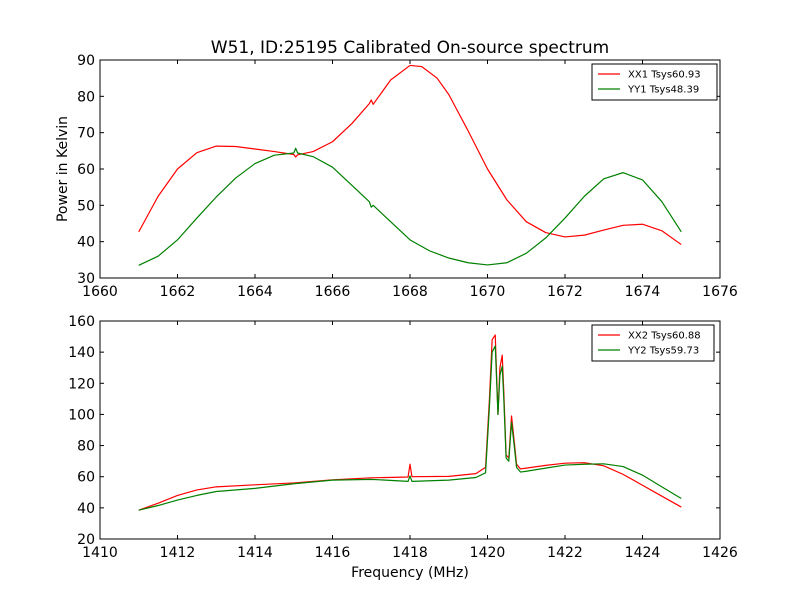 The image size is (800, 600). What do you see at coordinates (86, 279) in the screenshot?
I see `y-tick-label: 30` at bounding box center [86, 279].